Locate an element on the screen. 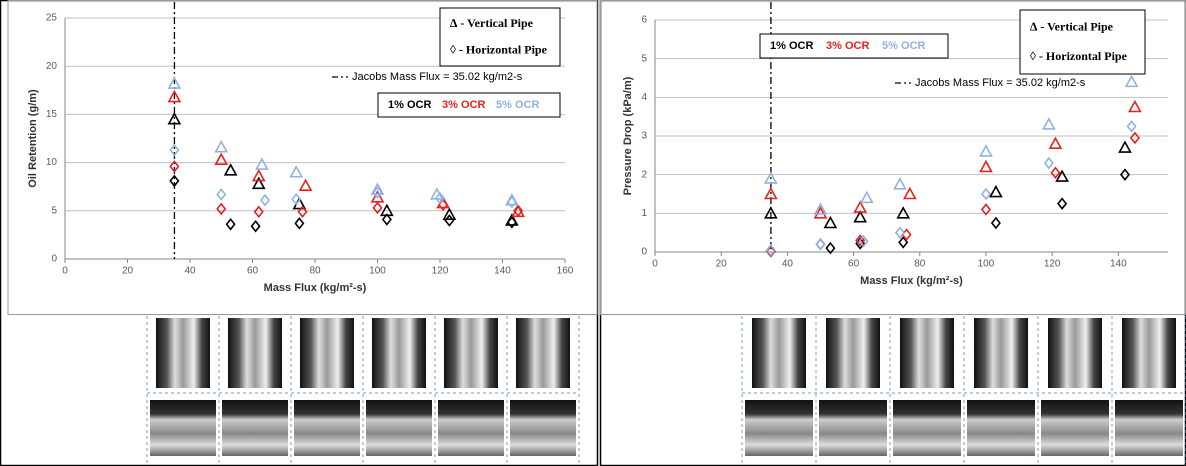 The image size is (1186, 466). x-tick-label: 100 is located at coordinates (377, 271).